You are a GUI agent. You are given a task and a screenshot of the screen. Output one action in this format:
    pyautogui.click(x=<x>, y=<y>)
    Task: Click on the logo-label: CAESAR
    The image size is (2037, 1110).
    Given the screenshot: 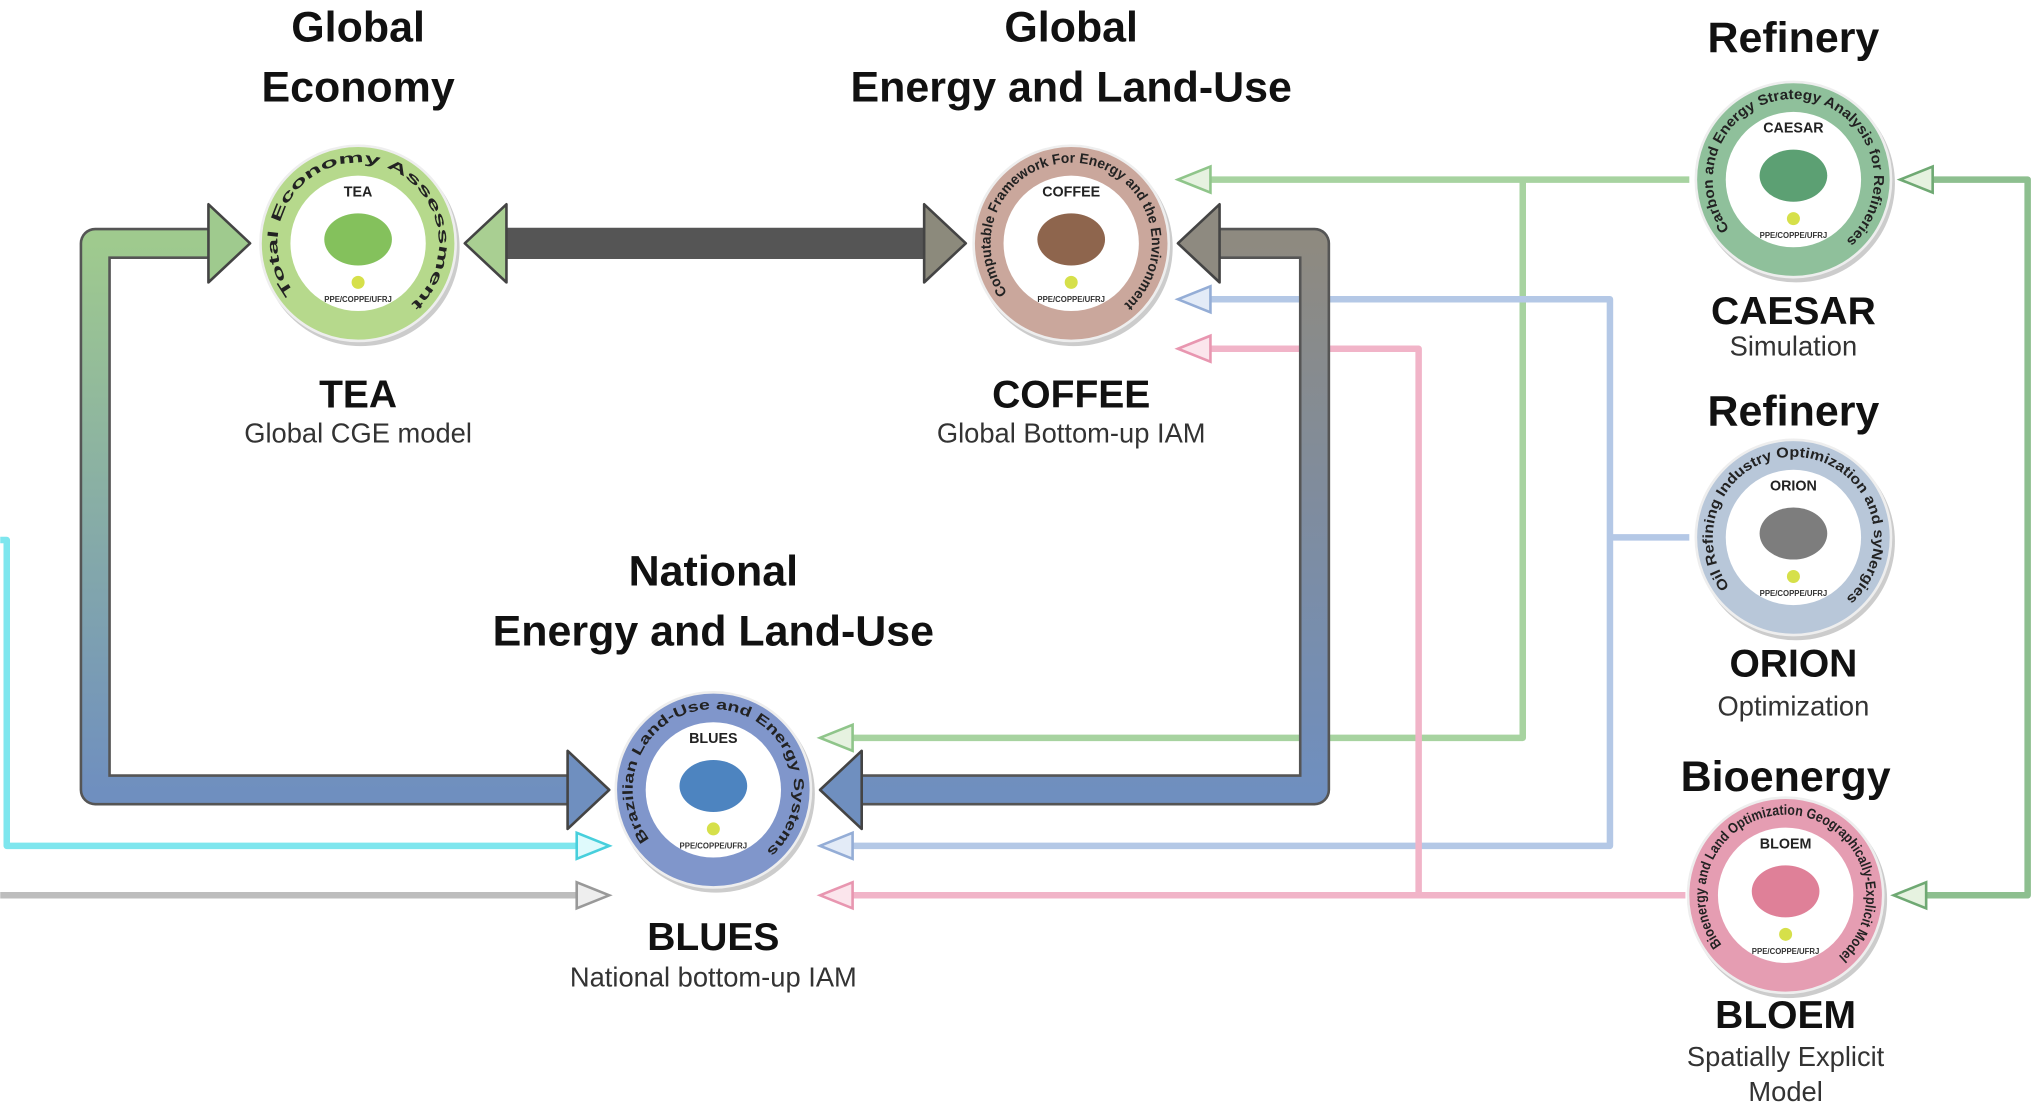 What is the action you would take?
    pyautogui.click(x=1793, y=129)
    